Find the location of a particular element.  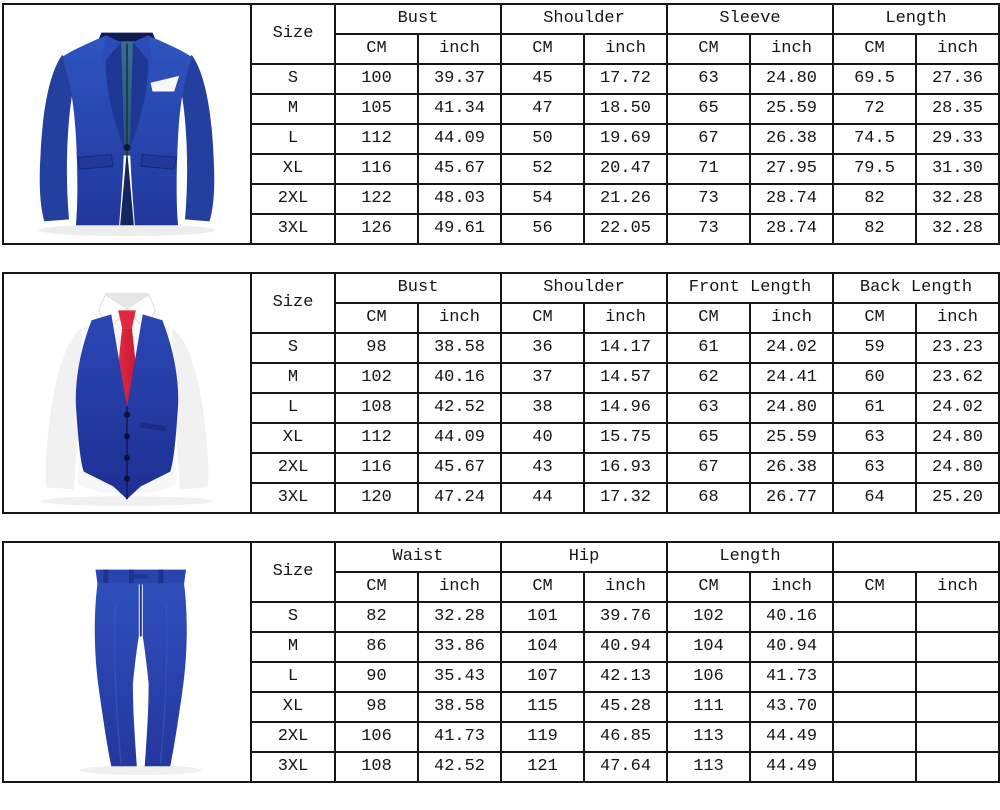

measurement-value: 47.24 is located at coordinates (459, 498).